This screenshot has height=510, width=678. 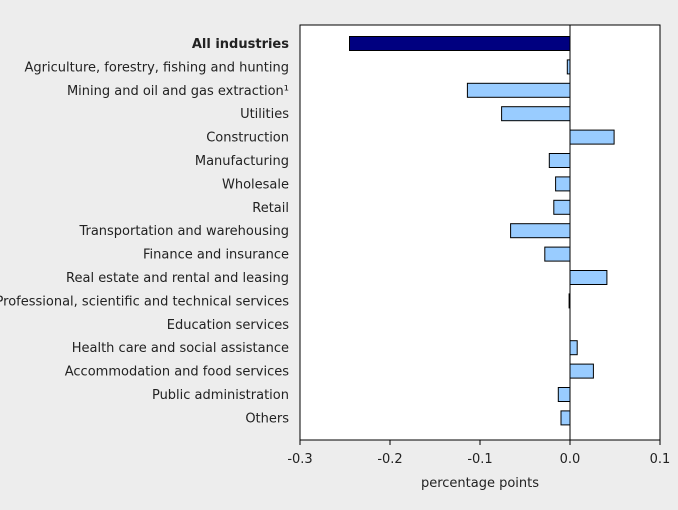 I want to click on category-label: Accommodation and food services, so click(x=177, y=372).